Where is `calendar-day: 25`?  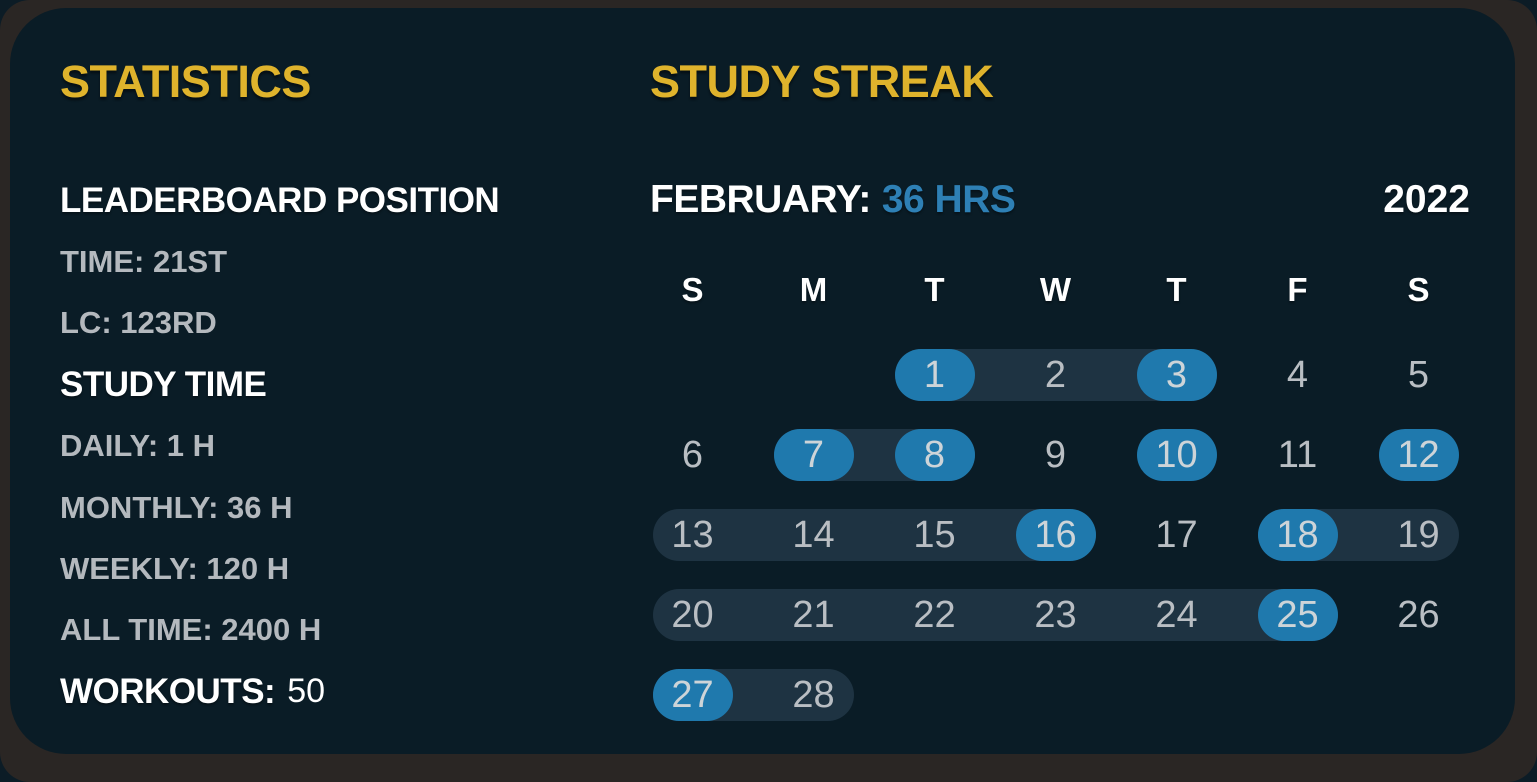 calendar-day: 25 is located at coordinates (1297, 614).